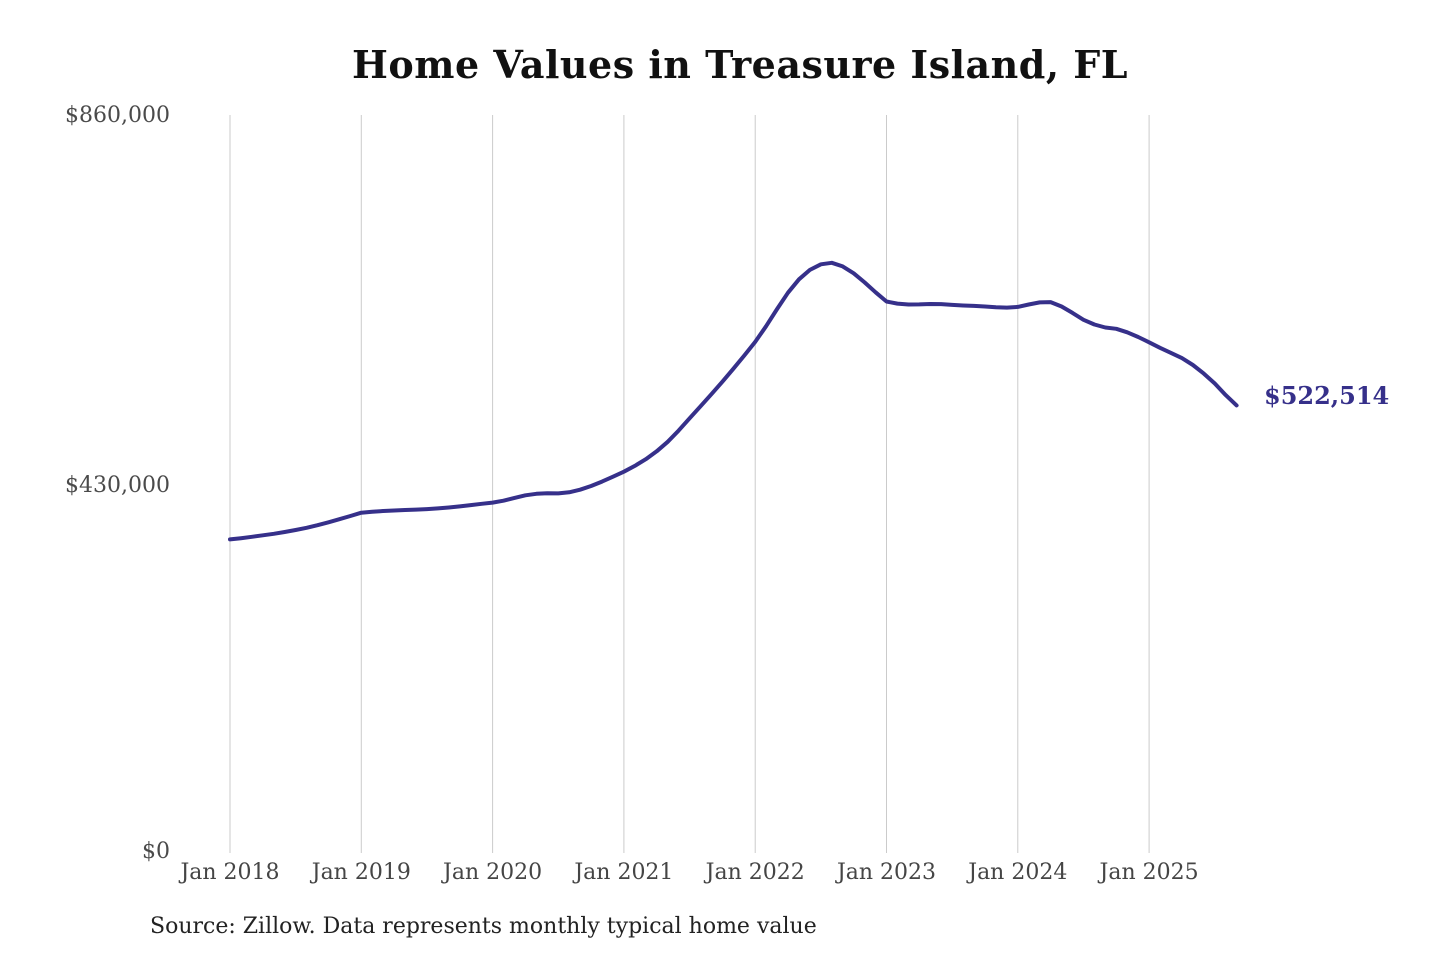 This screenshot has height=960, width=1440. What do you see at coordinates (740, 64) in the screenshot?
I see `chart-title: Home Values in Treasure Island, FL` at bounding box center [740, 64].